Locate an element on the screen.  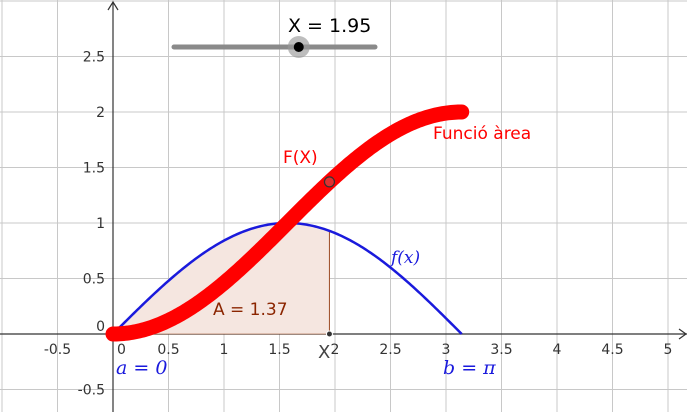
y-tick-label: 1.5 is located at coordinates (94, 169).